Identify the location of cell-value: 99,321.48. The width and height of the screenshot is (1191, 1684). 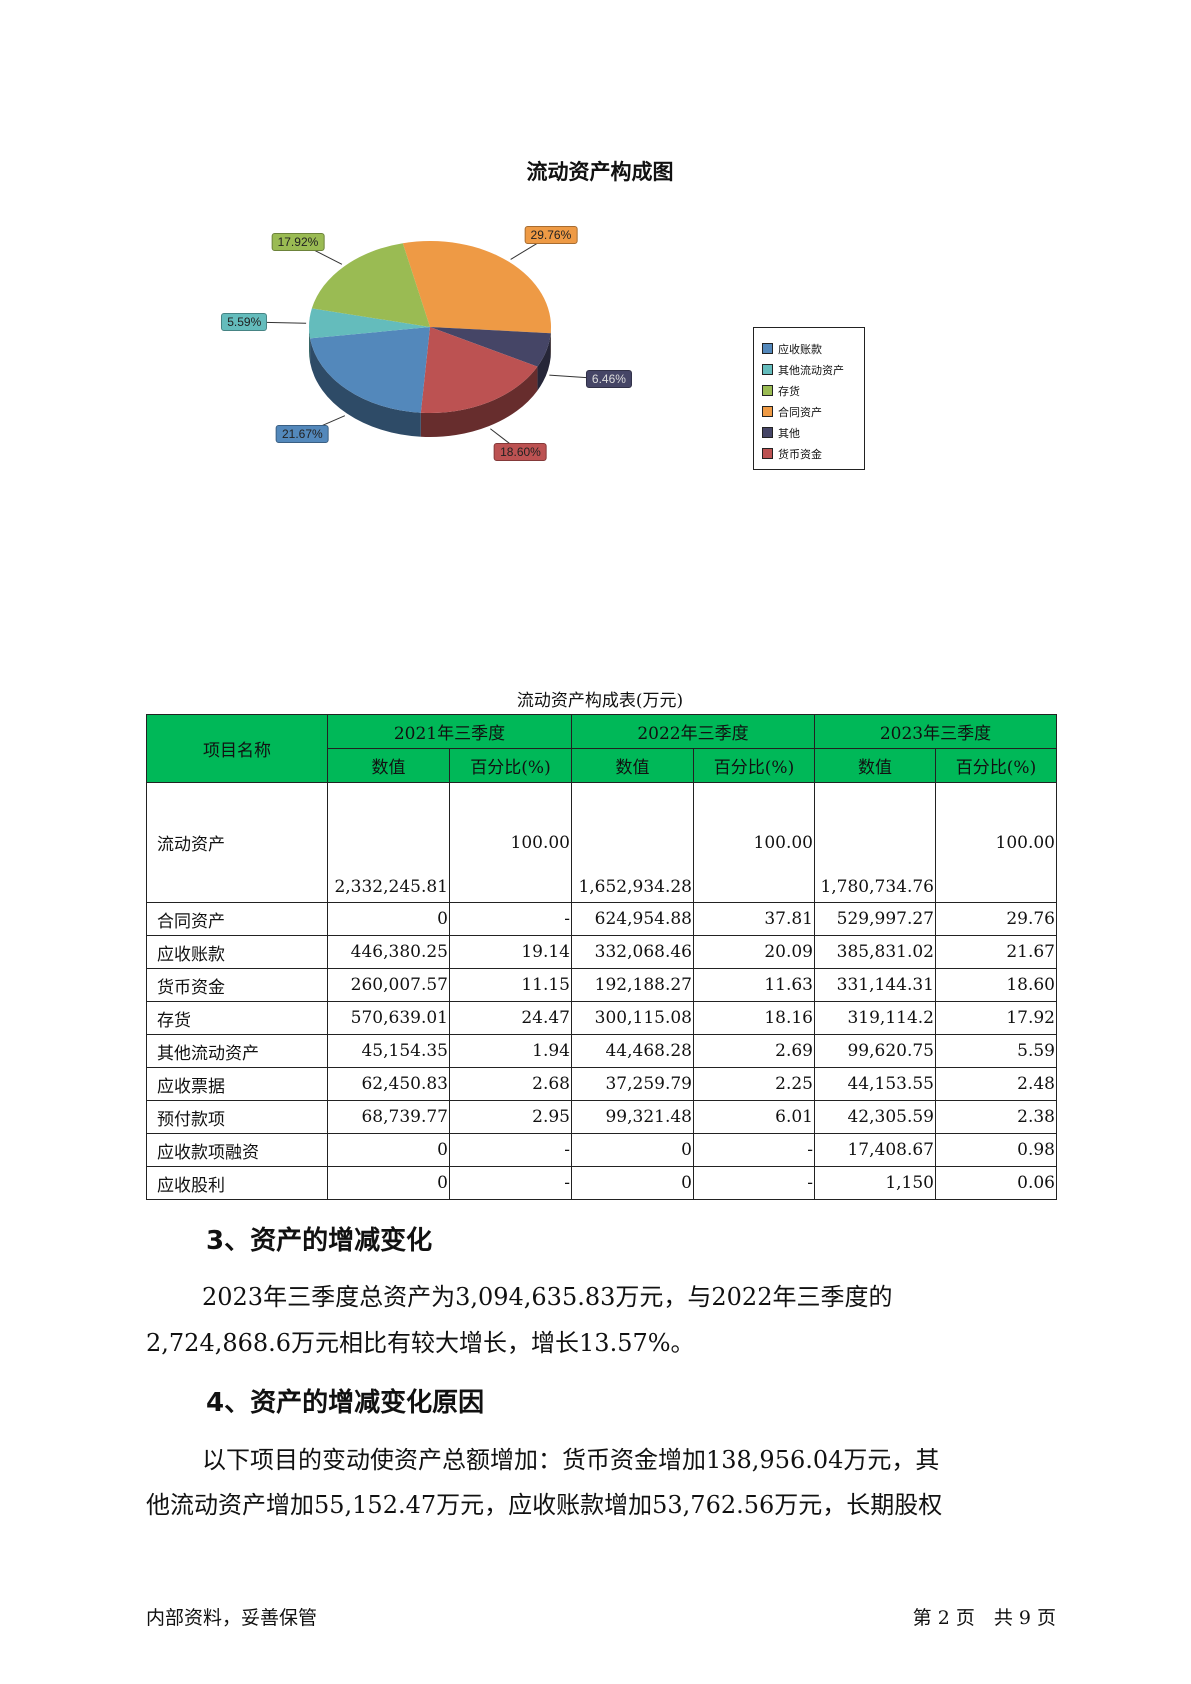
(632, 1117).